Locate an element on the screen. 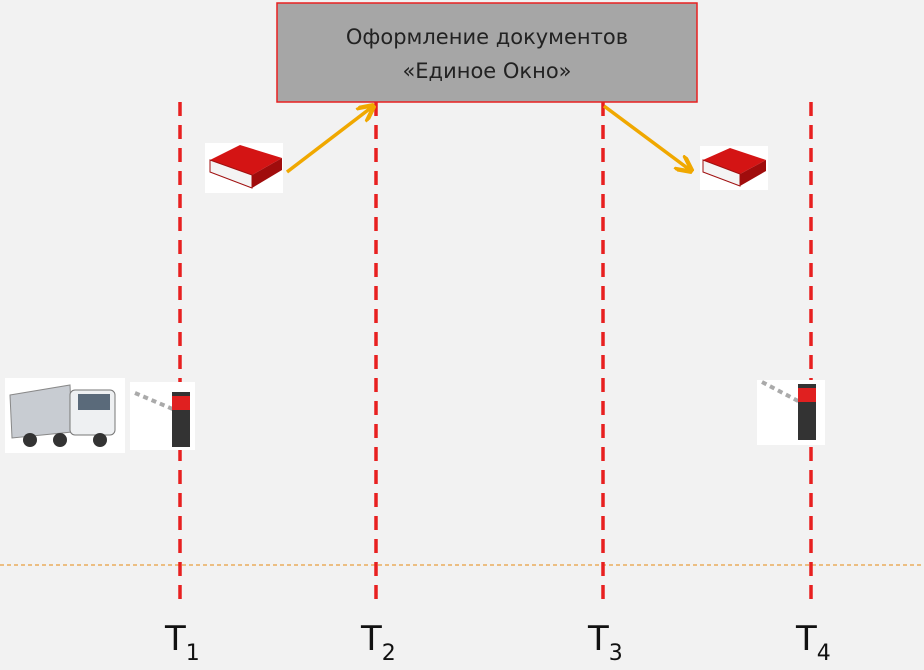 Image resolution: width=924 pixels, height=670 pixels. time-marker: T4 is located at coordinates (813, 642).